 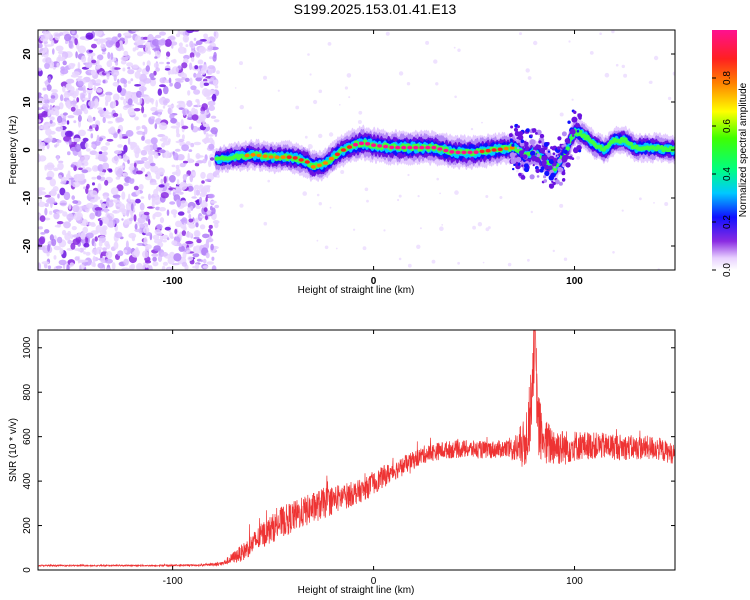 I want to click on snr-x-tick-label: 0, so click(x=374, y=581).